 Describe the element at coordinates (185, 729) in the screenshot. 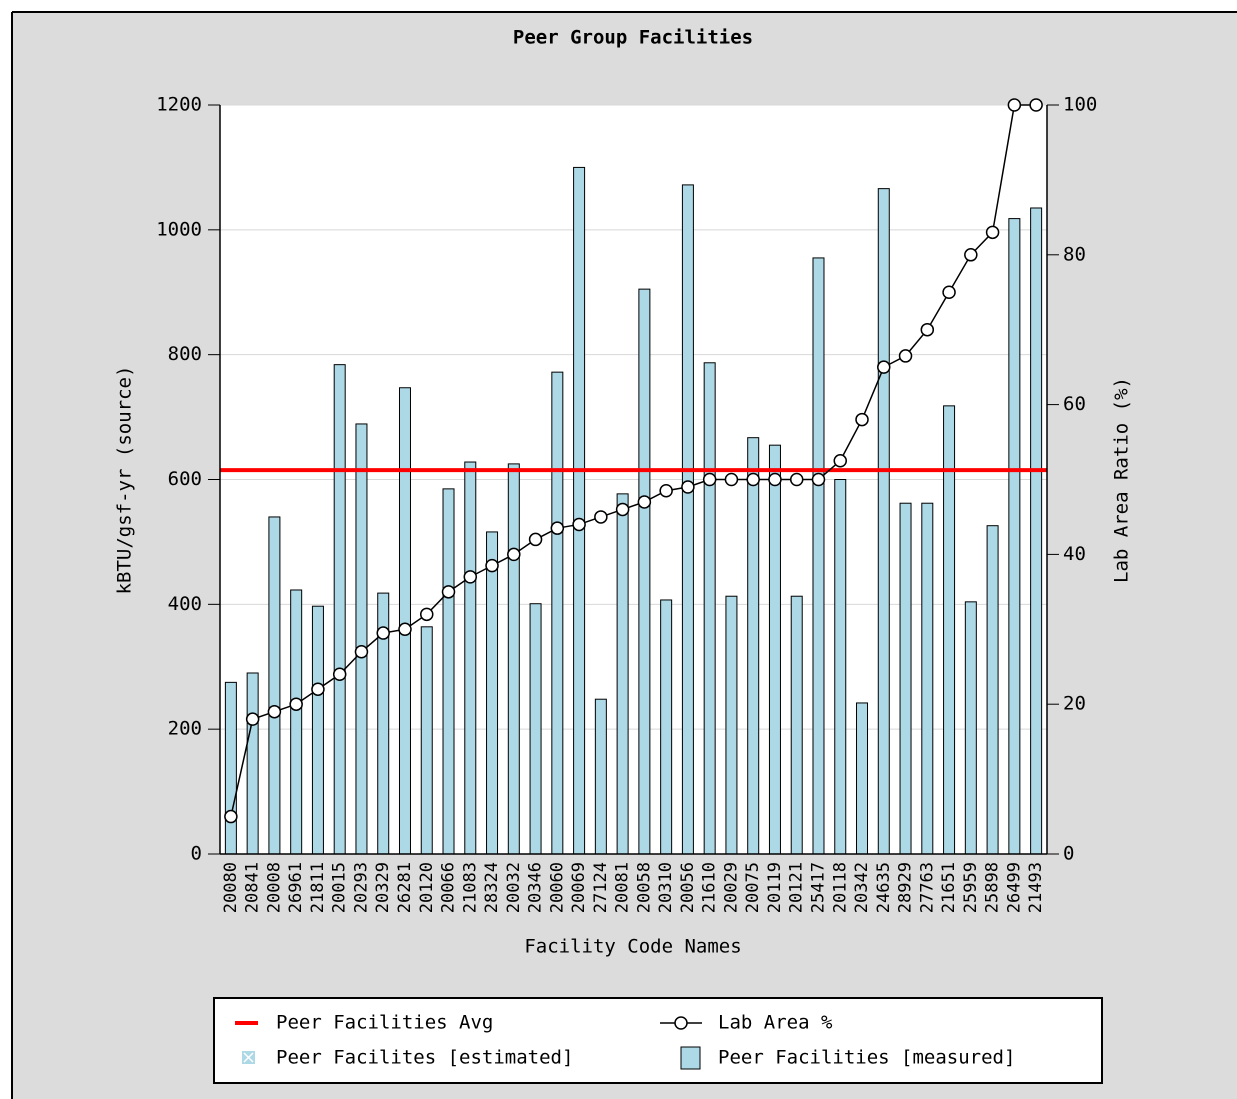

I see `y-tick-label: 200` at that location.